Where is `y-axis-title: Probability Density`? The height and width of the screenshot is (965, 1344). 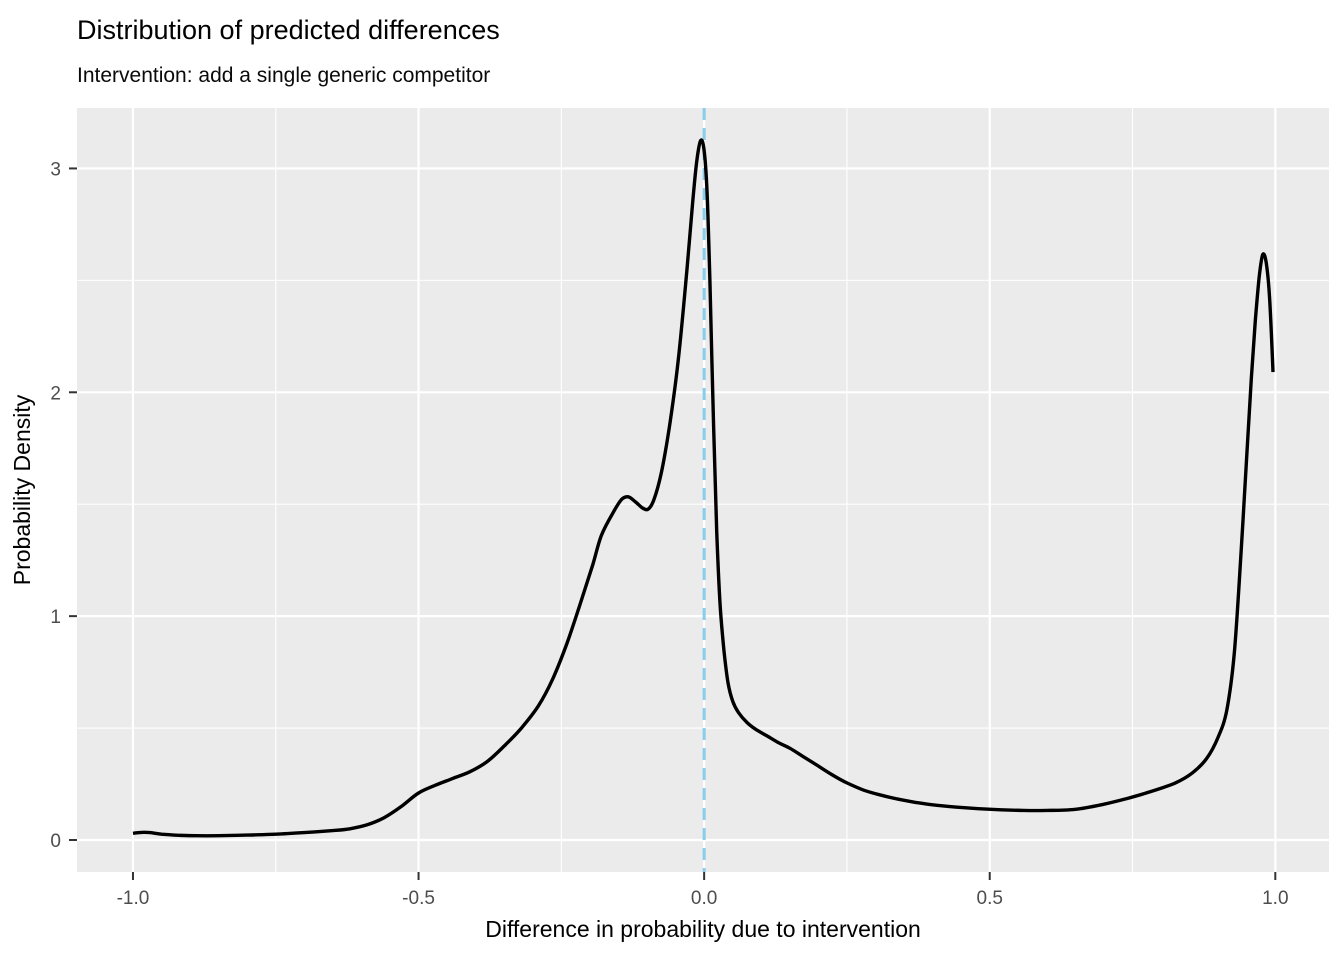 y-axis-title: Probability Density is located at coordinates (22, 489).